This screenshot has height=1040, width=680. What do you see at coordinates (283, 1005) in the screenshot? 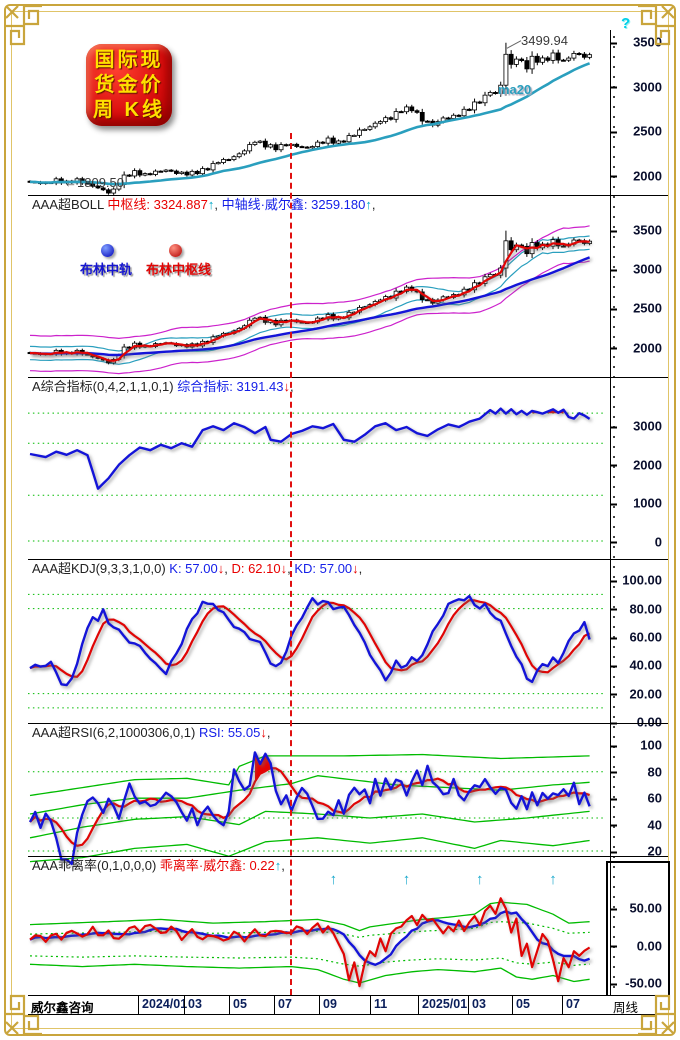
I see `date-tick: 07` at bounding box center [283, 1005].